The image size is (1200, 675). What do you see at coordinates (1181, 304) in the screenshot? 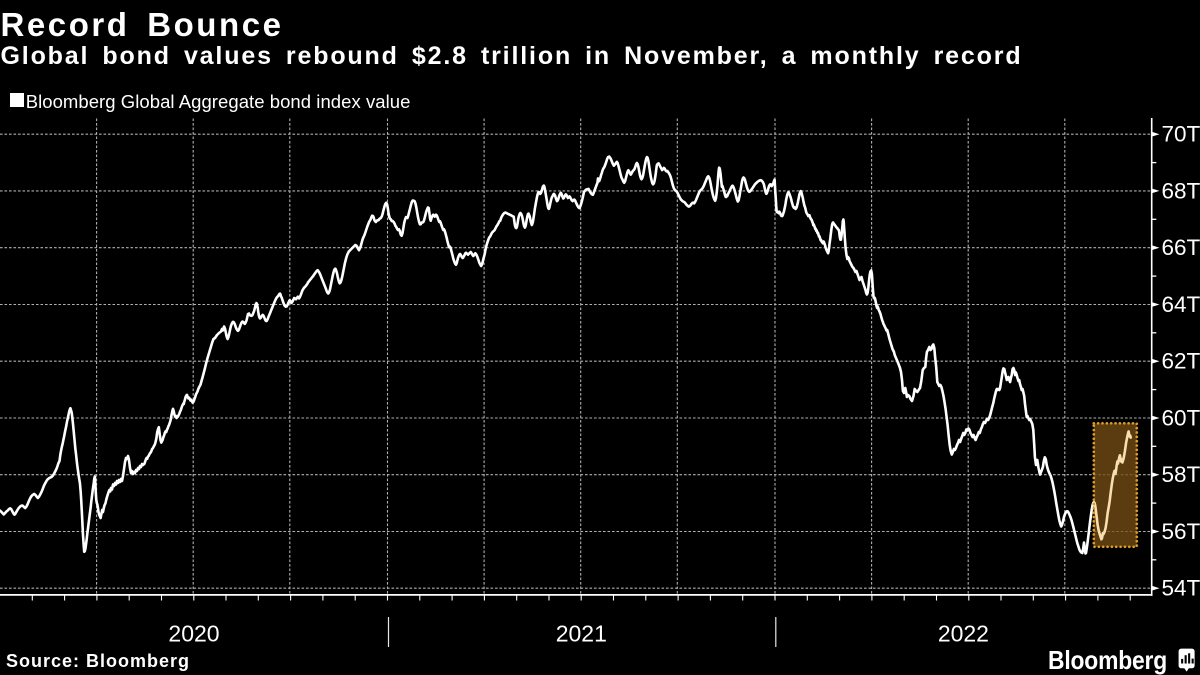
I see `svg-text: 64T` at bounding box center [1181, 304].